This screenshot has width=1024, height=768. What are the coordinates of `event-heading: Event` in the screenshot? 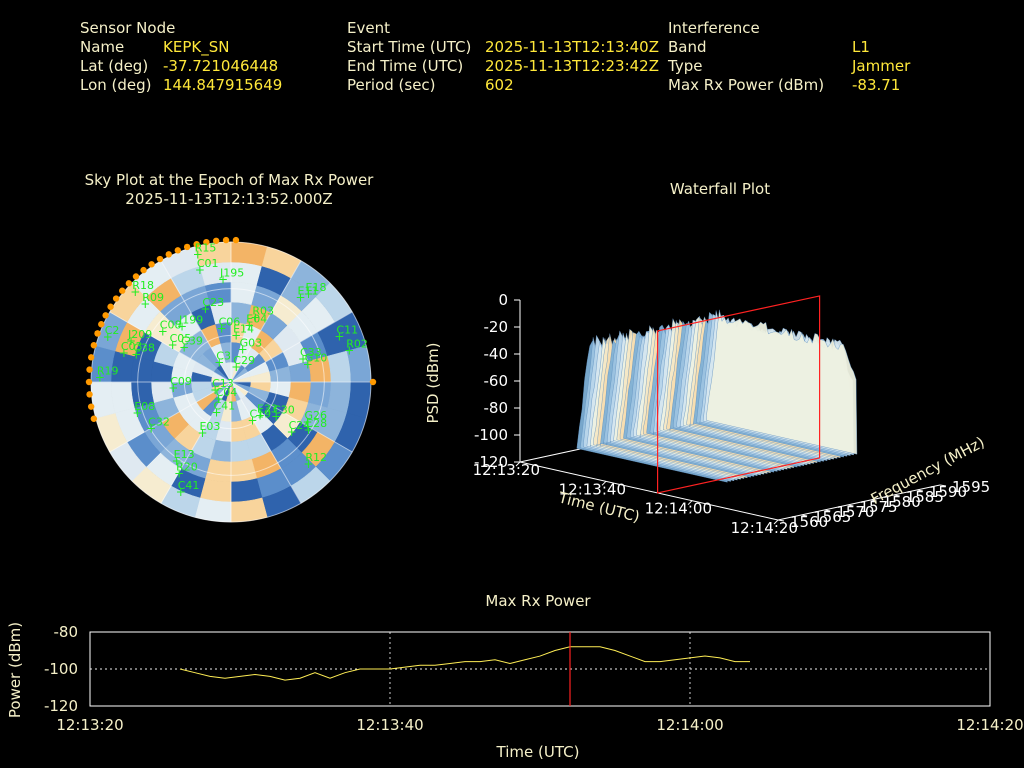 It's located at (368, 28).